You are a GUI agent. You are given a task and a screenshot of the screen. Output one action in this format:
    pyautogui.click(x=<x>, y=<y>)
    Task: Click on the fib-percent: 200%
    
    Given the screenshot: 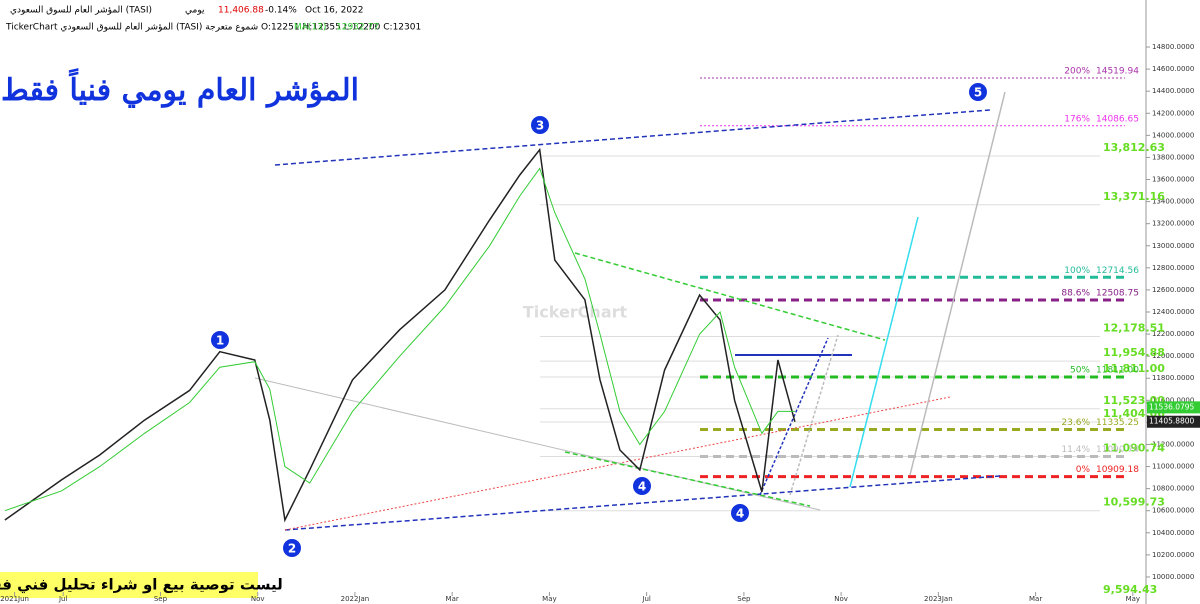 What is the action you would take?
    pyautogui.click(x=1077, y=71)
    